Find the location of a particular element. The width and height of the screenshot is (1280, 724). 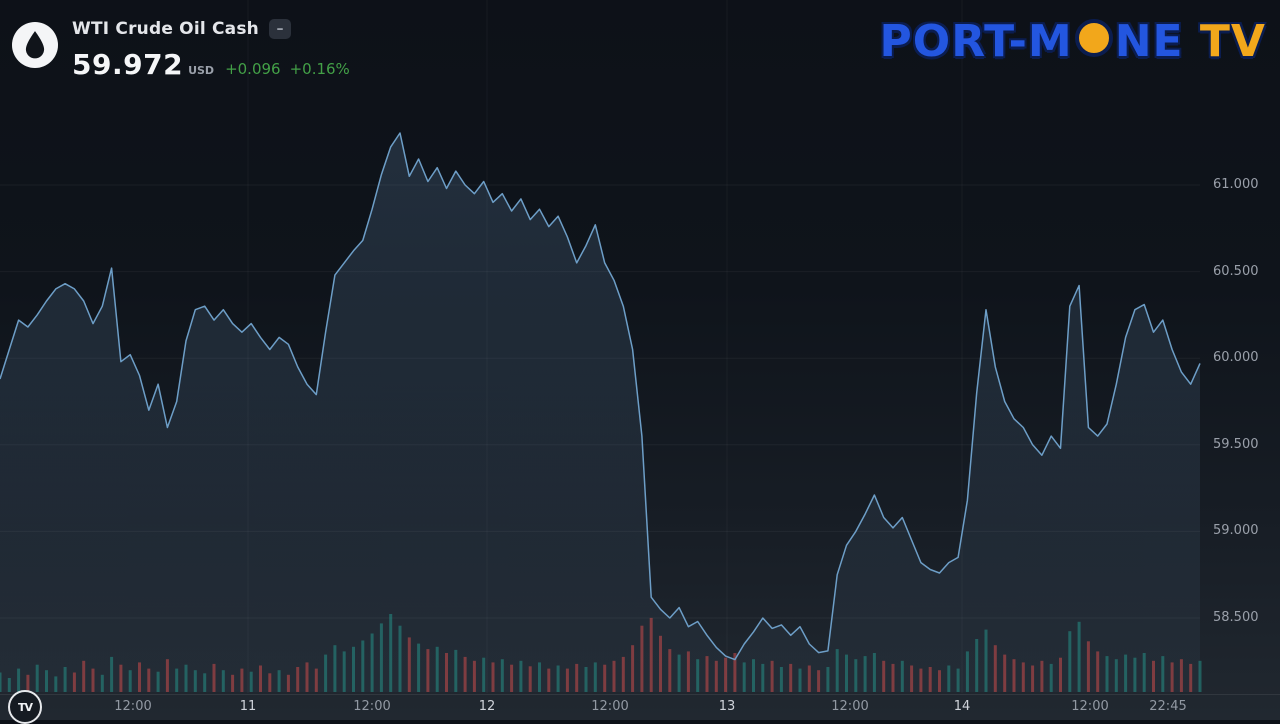

price-tick-label: 59.000 is located at coordinates (1236, 530).